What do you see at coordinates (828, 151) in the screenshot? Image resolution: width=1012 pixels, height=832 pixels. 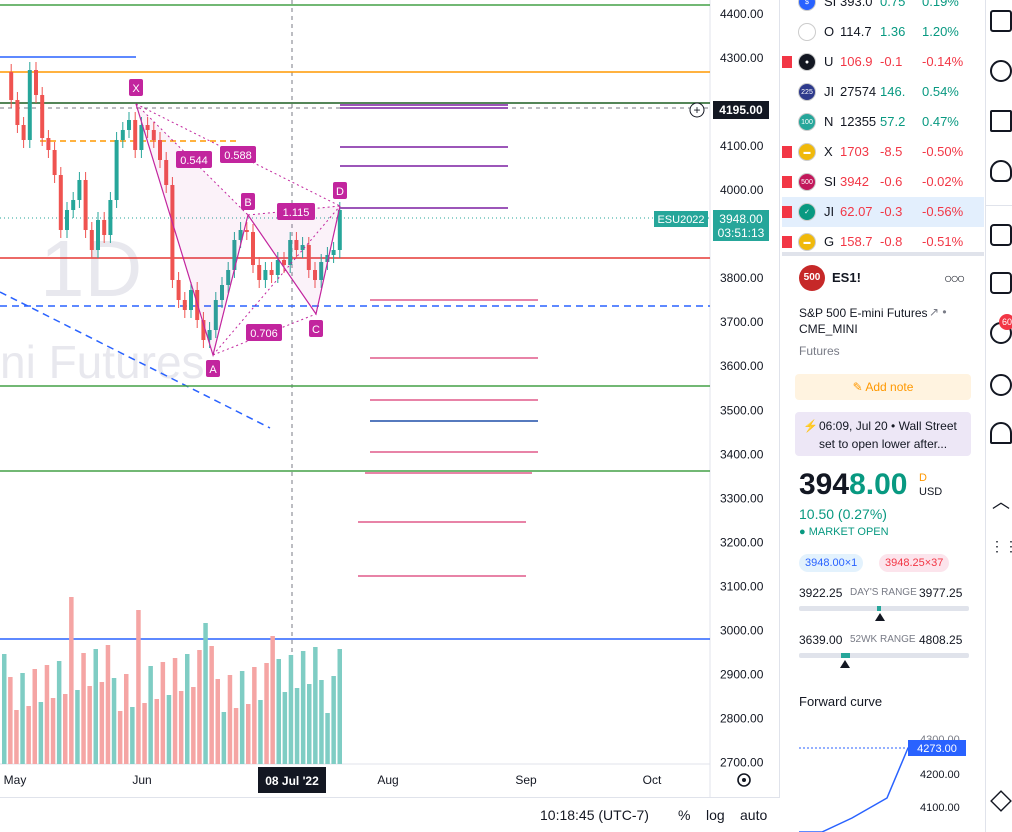 I see `watchlist-symbol: X` at bounding box center [828, 151].